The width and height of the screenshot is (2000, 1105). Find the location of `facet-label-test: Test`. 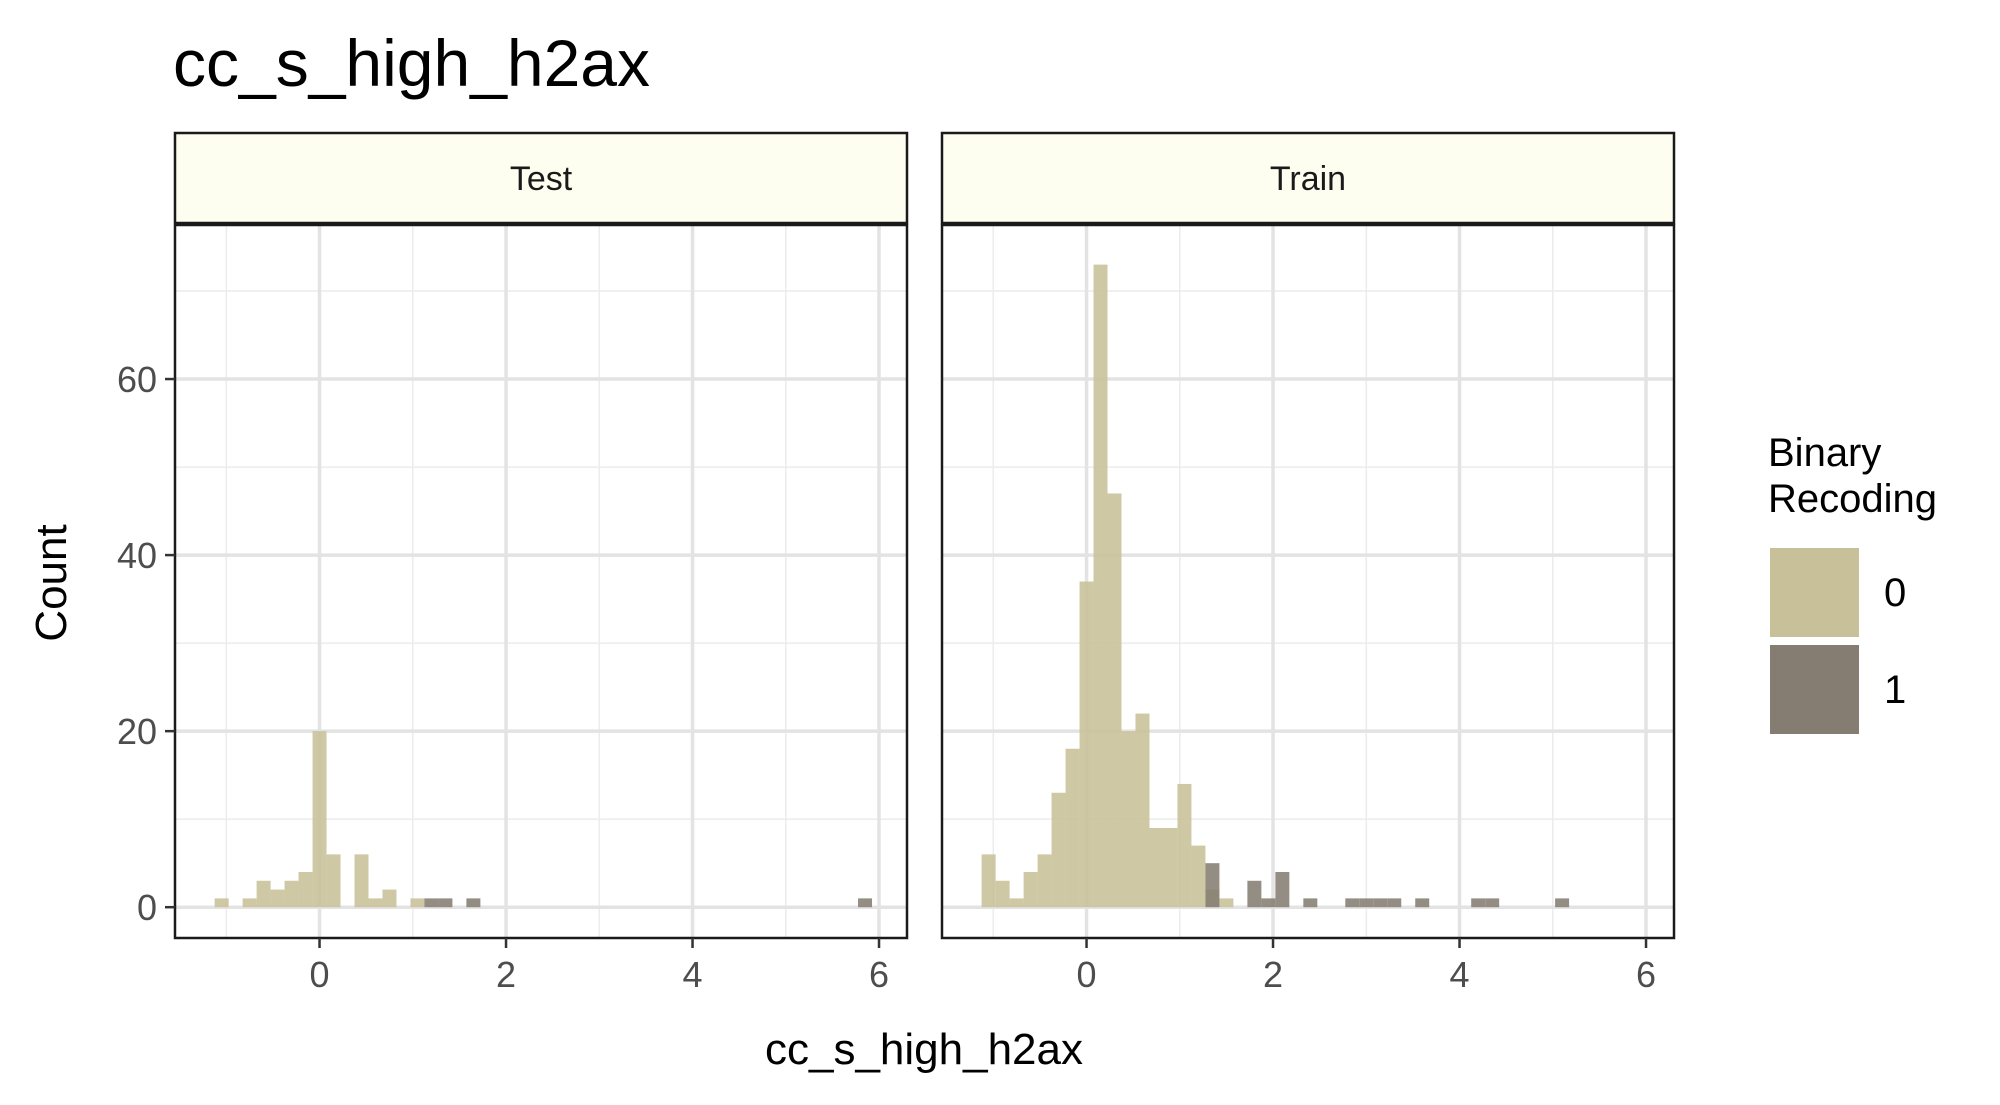

facet-label-test: Test is located at coordinates (541, 179).